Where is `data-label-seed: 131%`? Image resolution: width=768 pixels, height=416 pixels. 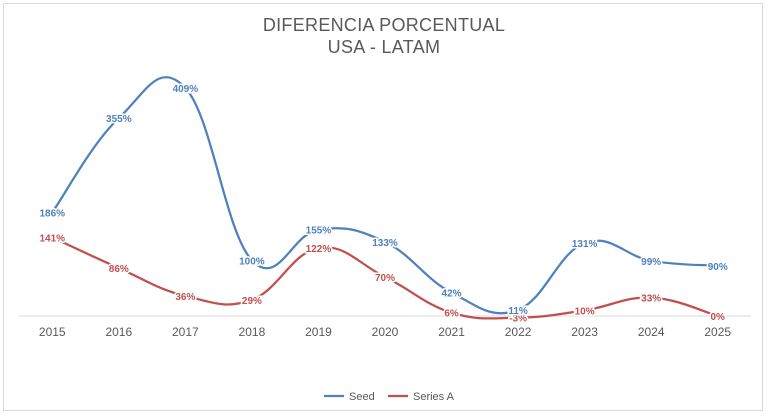
data-label-seed: 131% is located at coordinates (585, 244).